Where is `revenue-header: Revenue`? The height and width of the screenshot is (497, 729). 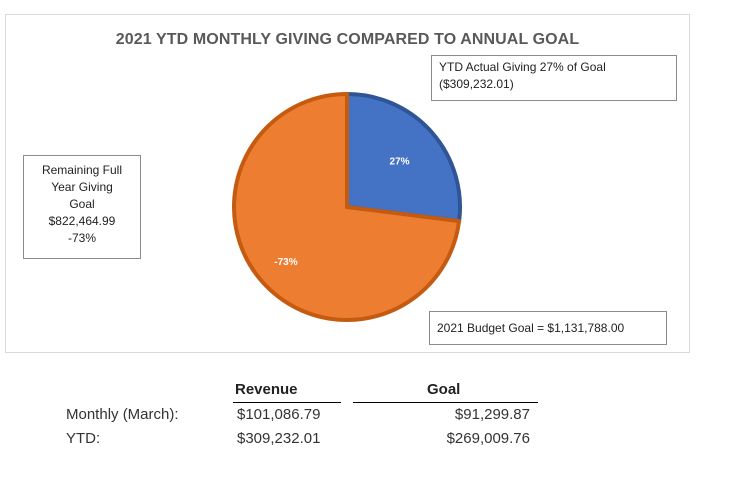
revenue-header: Revenue is located at coordinates (266, 389).